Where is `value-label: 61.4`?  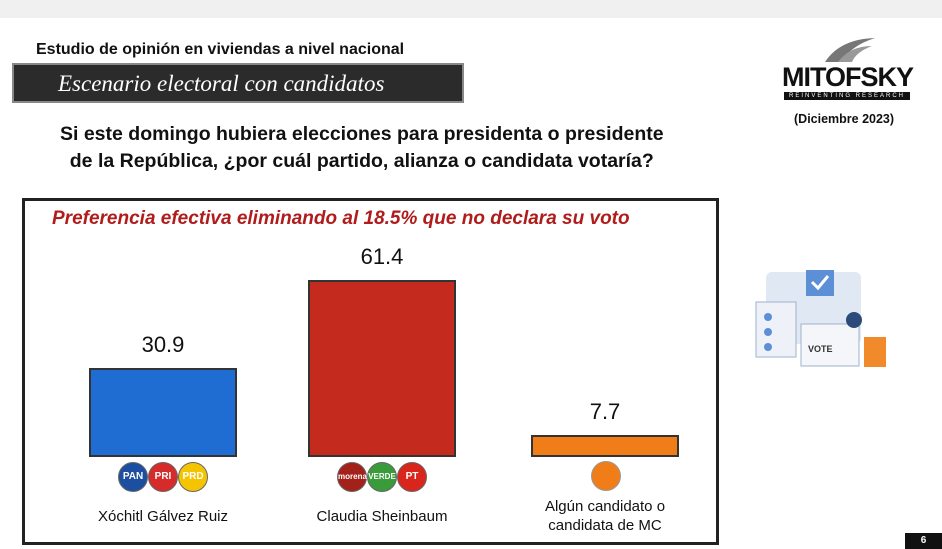
value-label: 61.4 is located at coordinates (382, 257).